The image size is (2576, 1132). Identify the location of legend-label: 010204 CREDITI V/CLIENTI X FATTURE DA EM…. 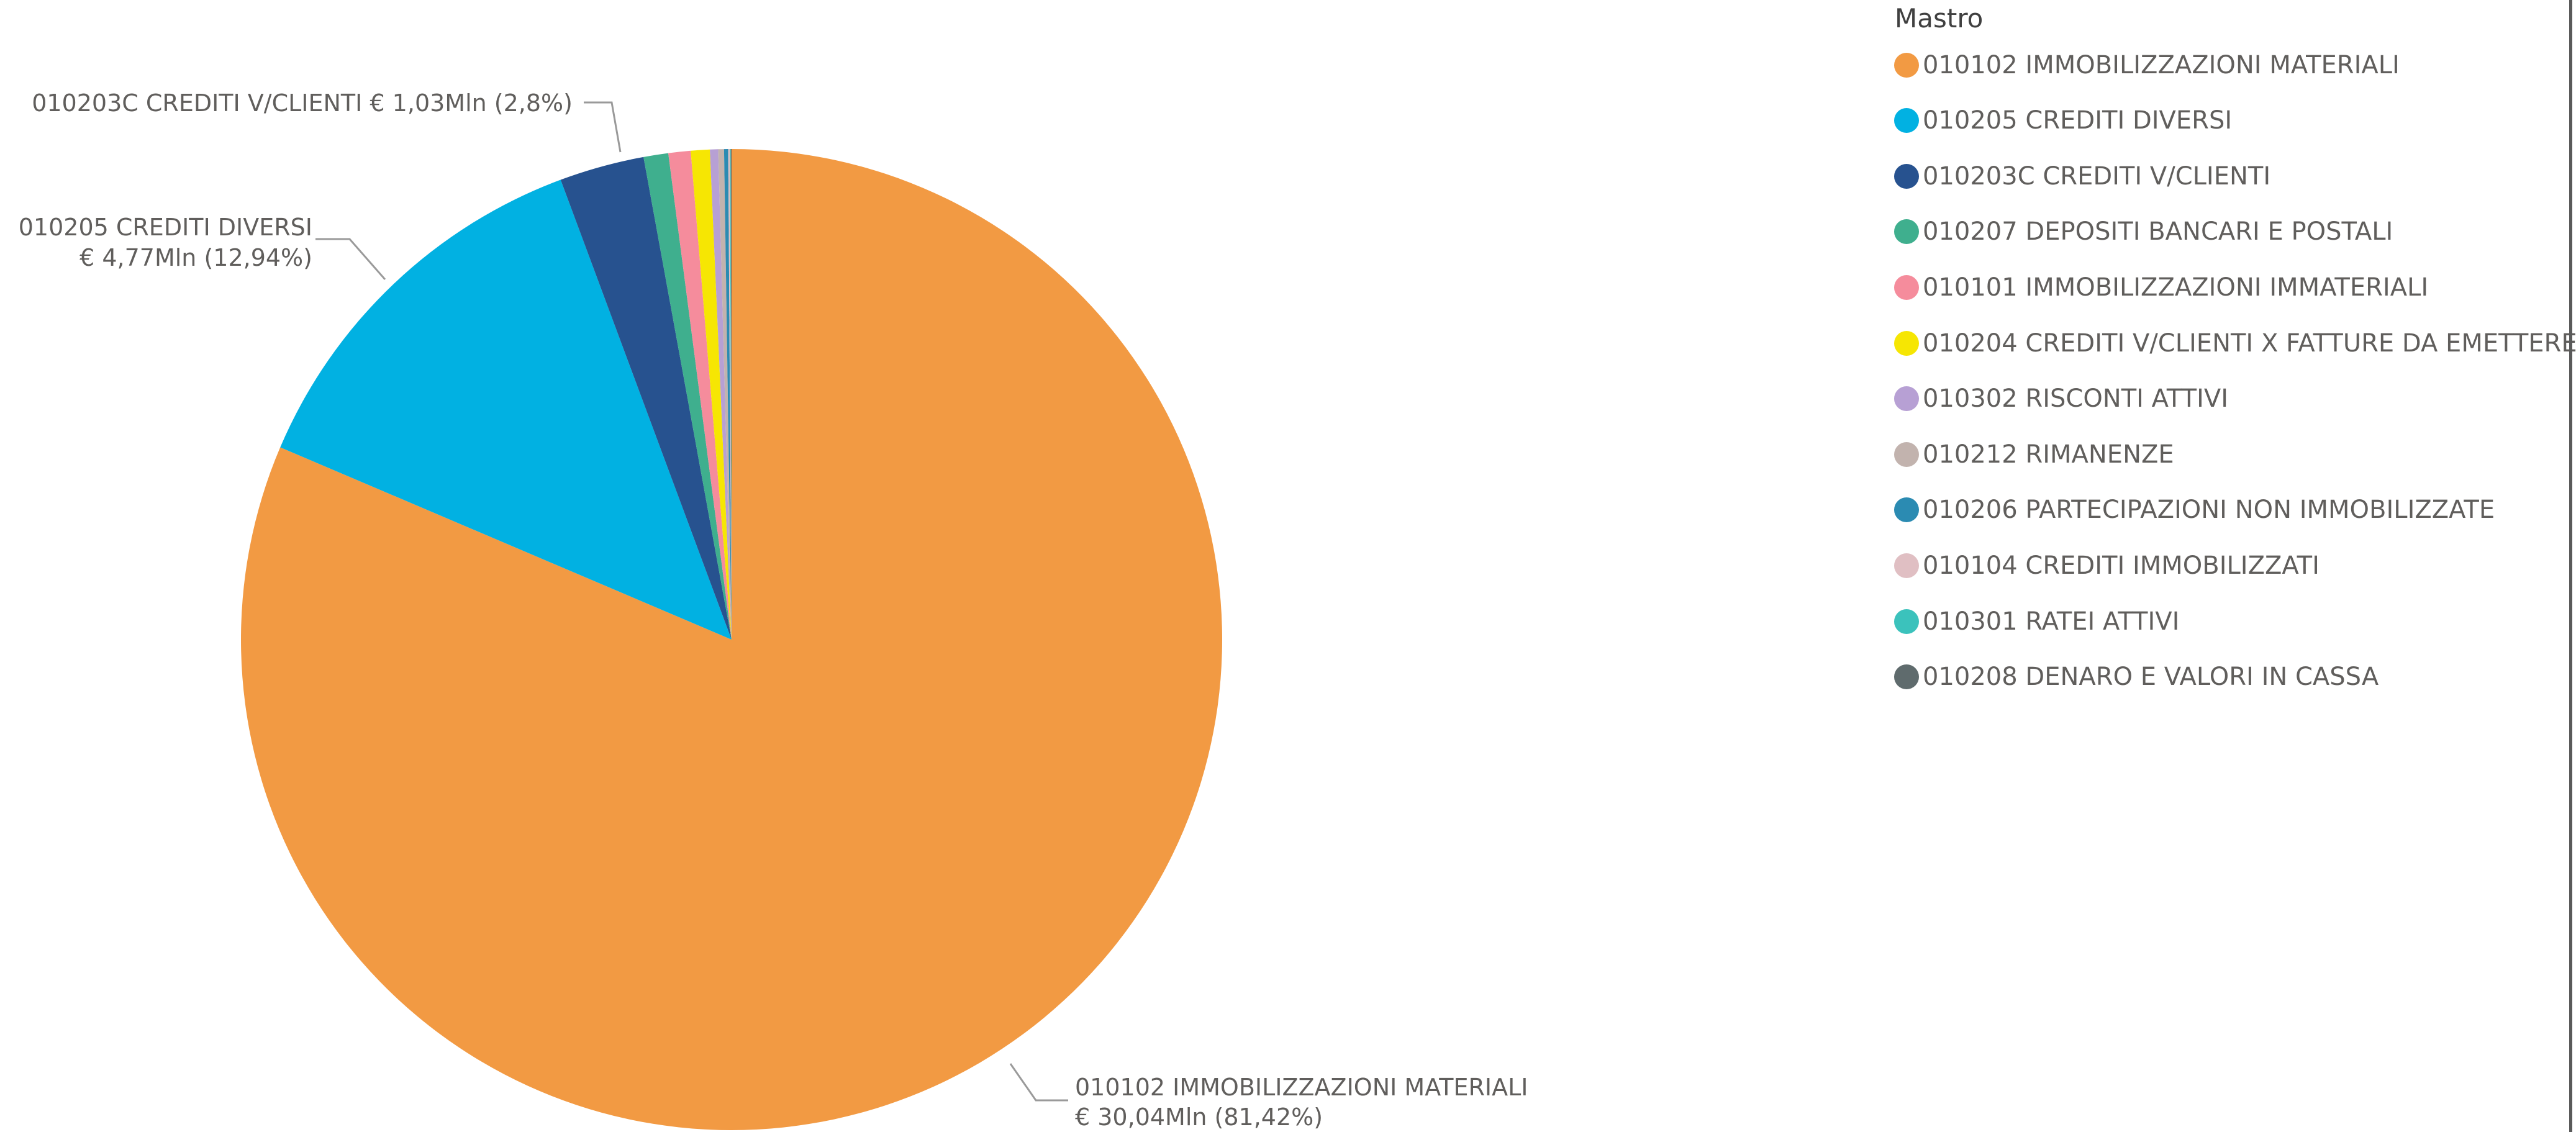
(2249, 343).